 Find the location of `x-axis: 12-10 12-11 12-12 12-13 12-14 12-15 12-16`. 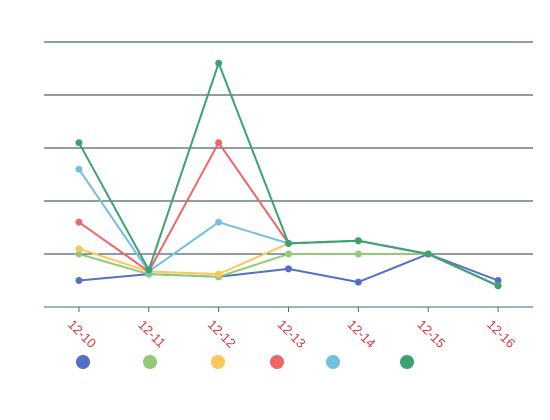

x-axis: 12-10 12-11 12-12 12-13 12-14 12-15 12-16 is located at coordinates (288, 328).